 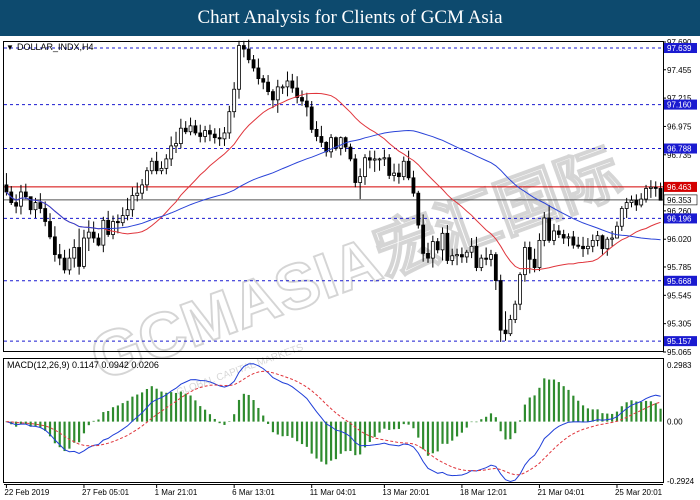 What do you see at coordinates (10, 47) in the screenshot?
I see `collapse-arrow-icon: ▼` at bounding box center [10, 47].